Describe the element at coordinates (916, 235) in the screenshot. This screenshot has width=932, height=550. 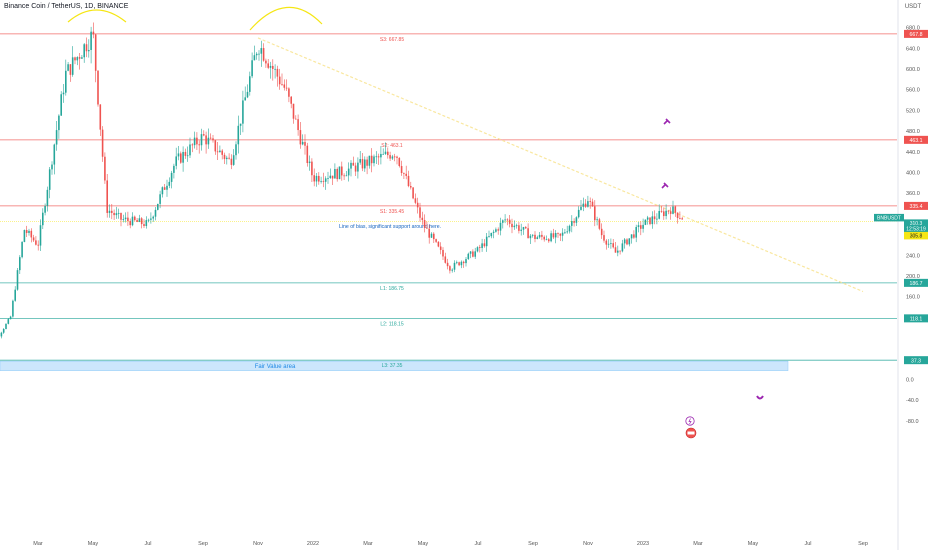
I see `price-tag` at that location.